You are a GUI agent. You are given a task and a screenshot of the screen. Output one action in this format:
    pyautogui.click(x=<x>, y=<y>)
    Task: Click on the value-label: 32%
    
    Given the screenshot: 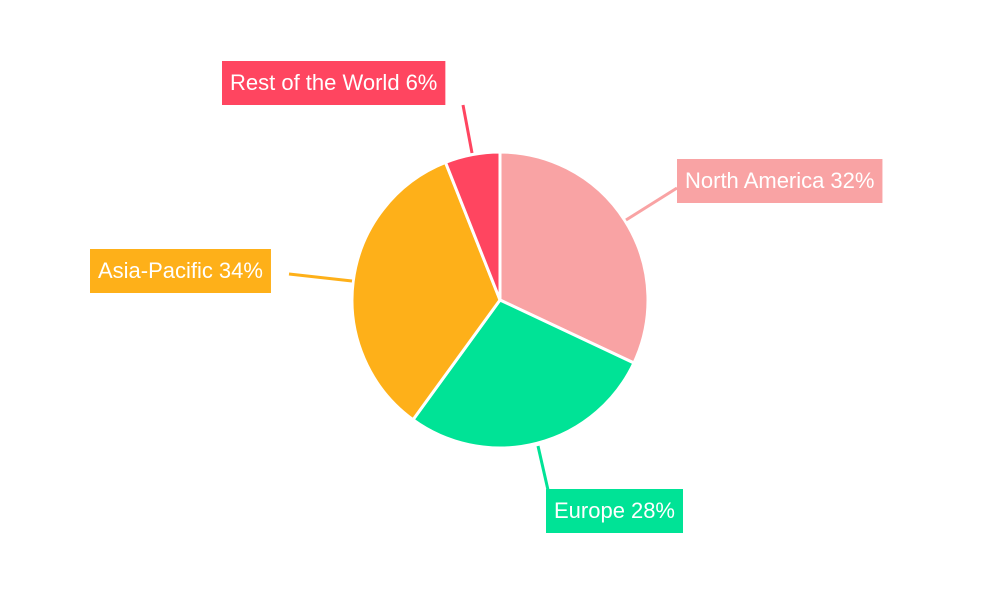 What is the action you would take?
    pyautogui.click(x=852, y=180)
    